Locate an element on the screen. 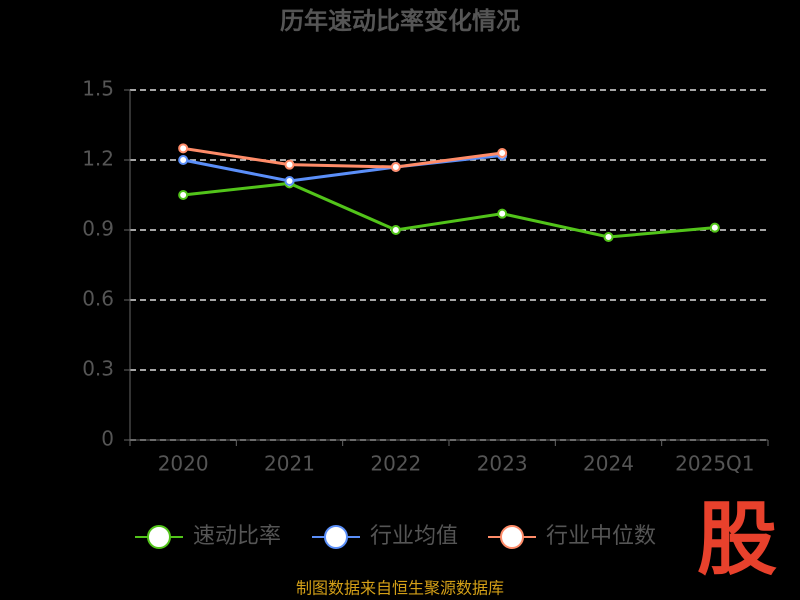 Image resolution: width=800 pixels, height=600 pixels. source-note: 制图数据来自恒生聚源数据库 is located at coordinates (400, 588).